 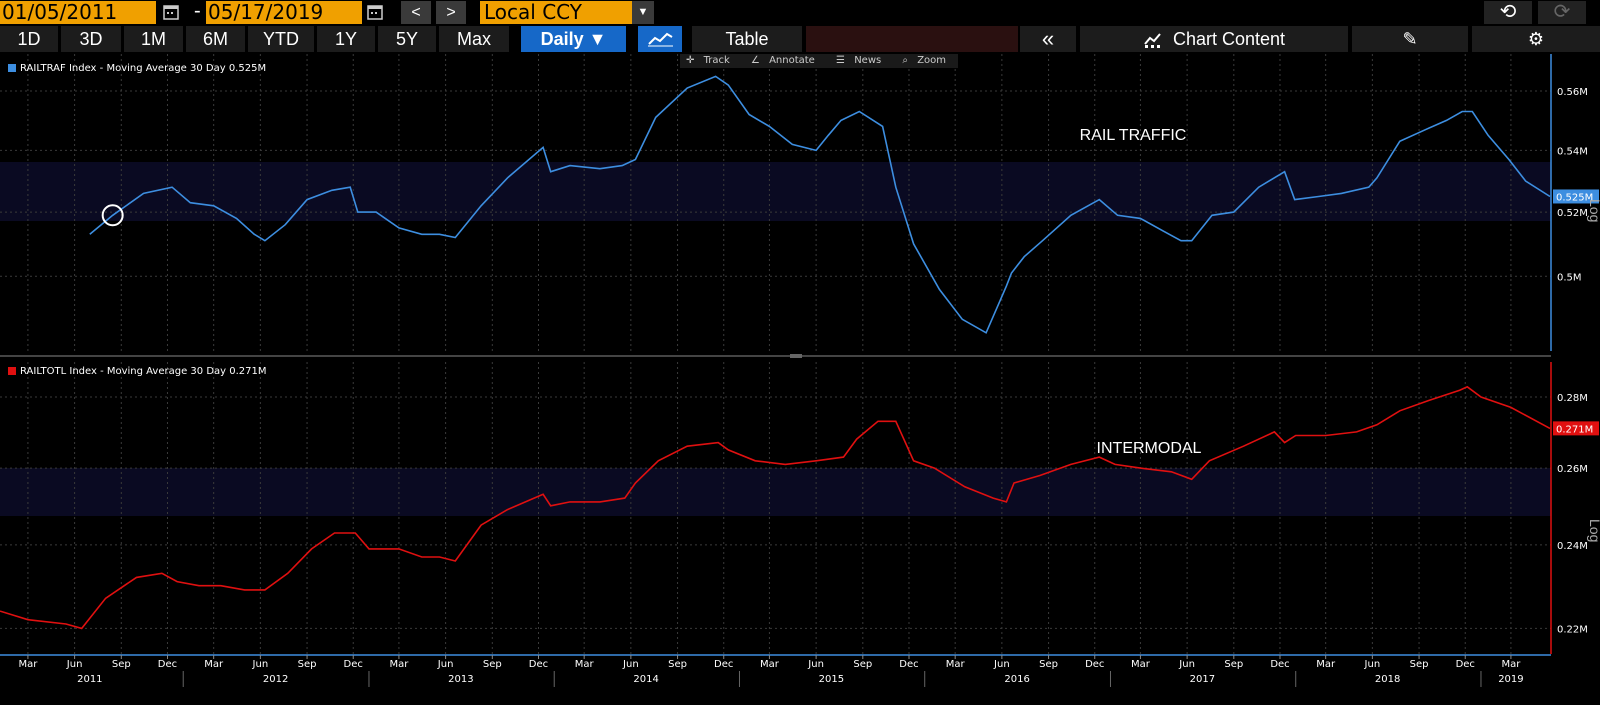 I want to click on zoom-tool-label: Zoom, so click(x=932, y=60).